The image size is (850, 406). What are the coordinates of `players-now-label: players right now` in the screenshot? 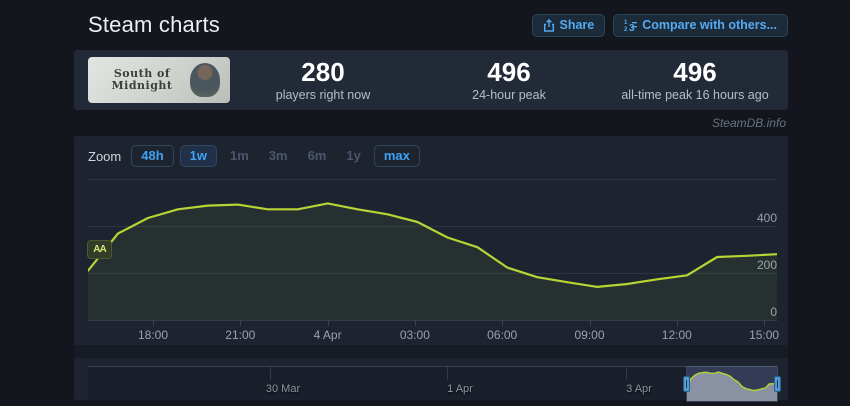 It's located at (323, 95).